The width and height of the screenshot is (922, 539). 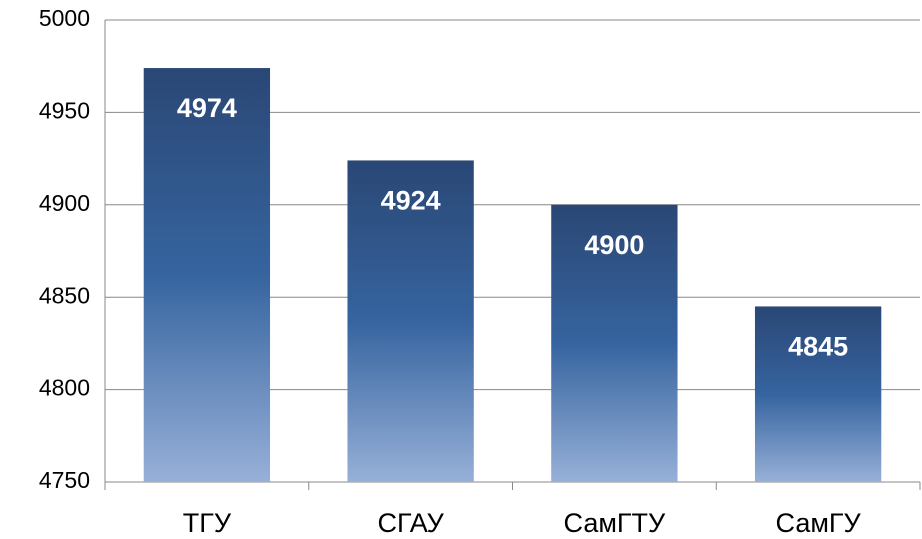 What do you see at coordinates (818, 347) in the screenshot?
I see `value-label: 4845` at bounding box center [818, 347].